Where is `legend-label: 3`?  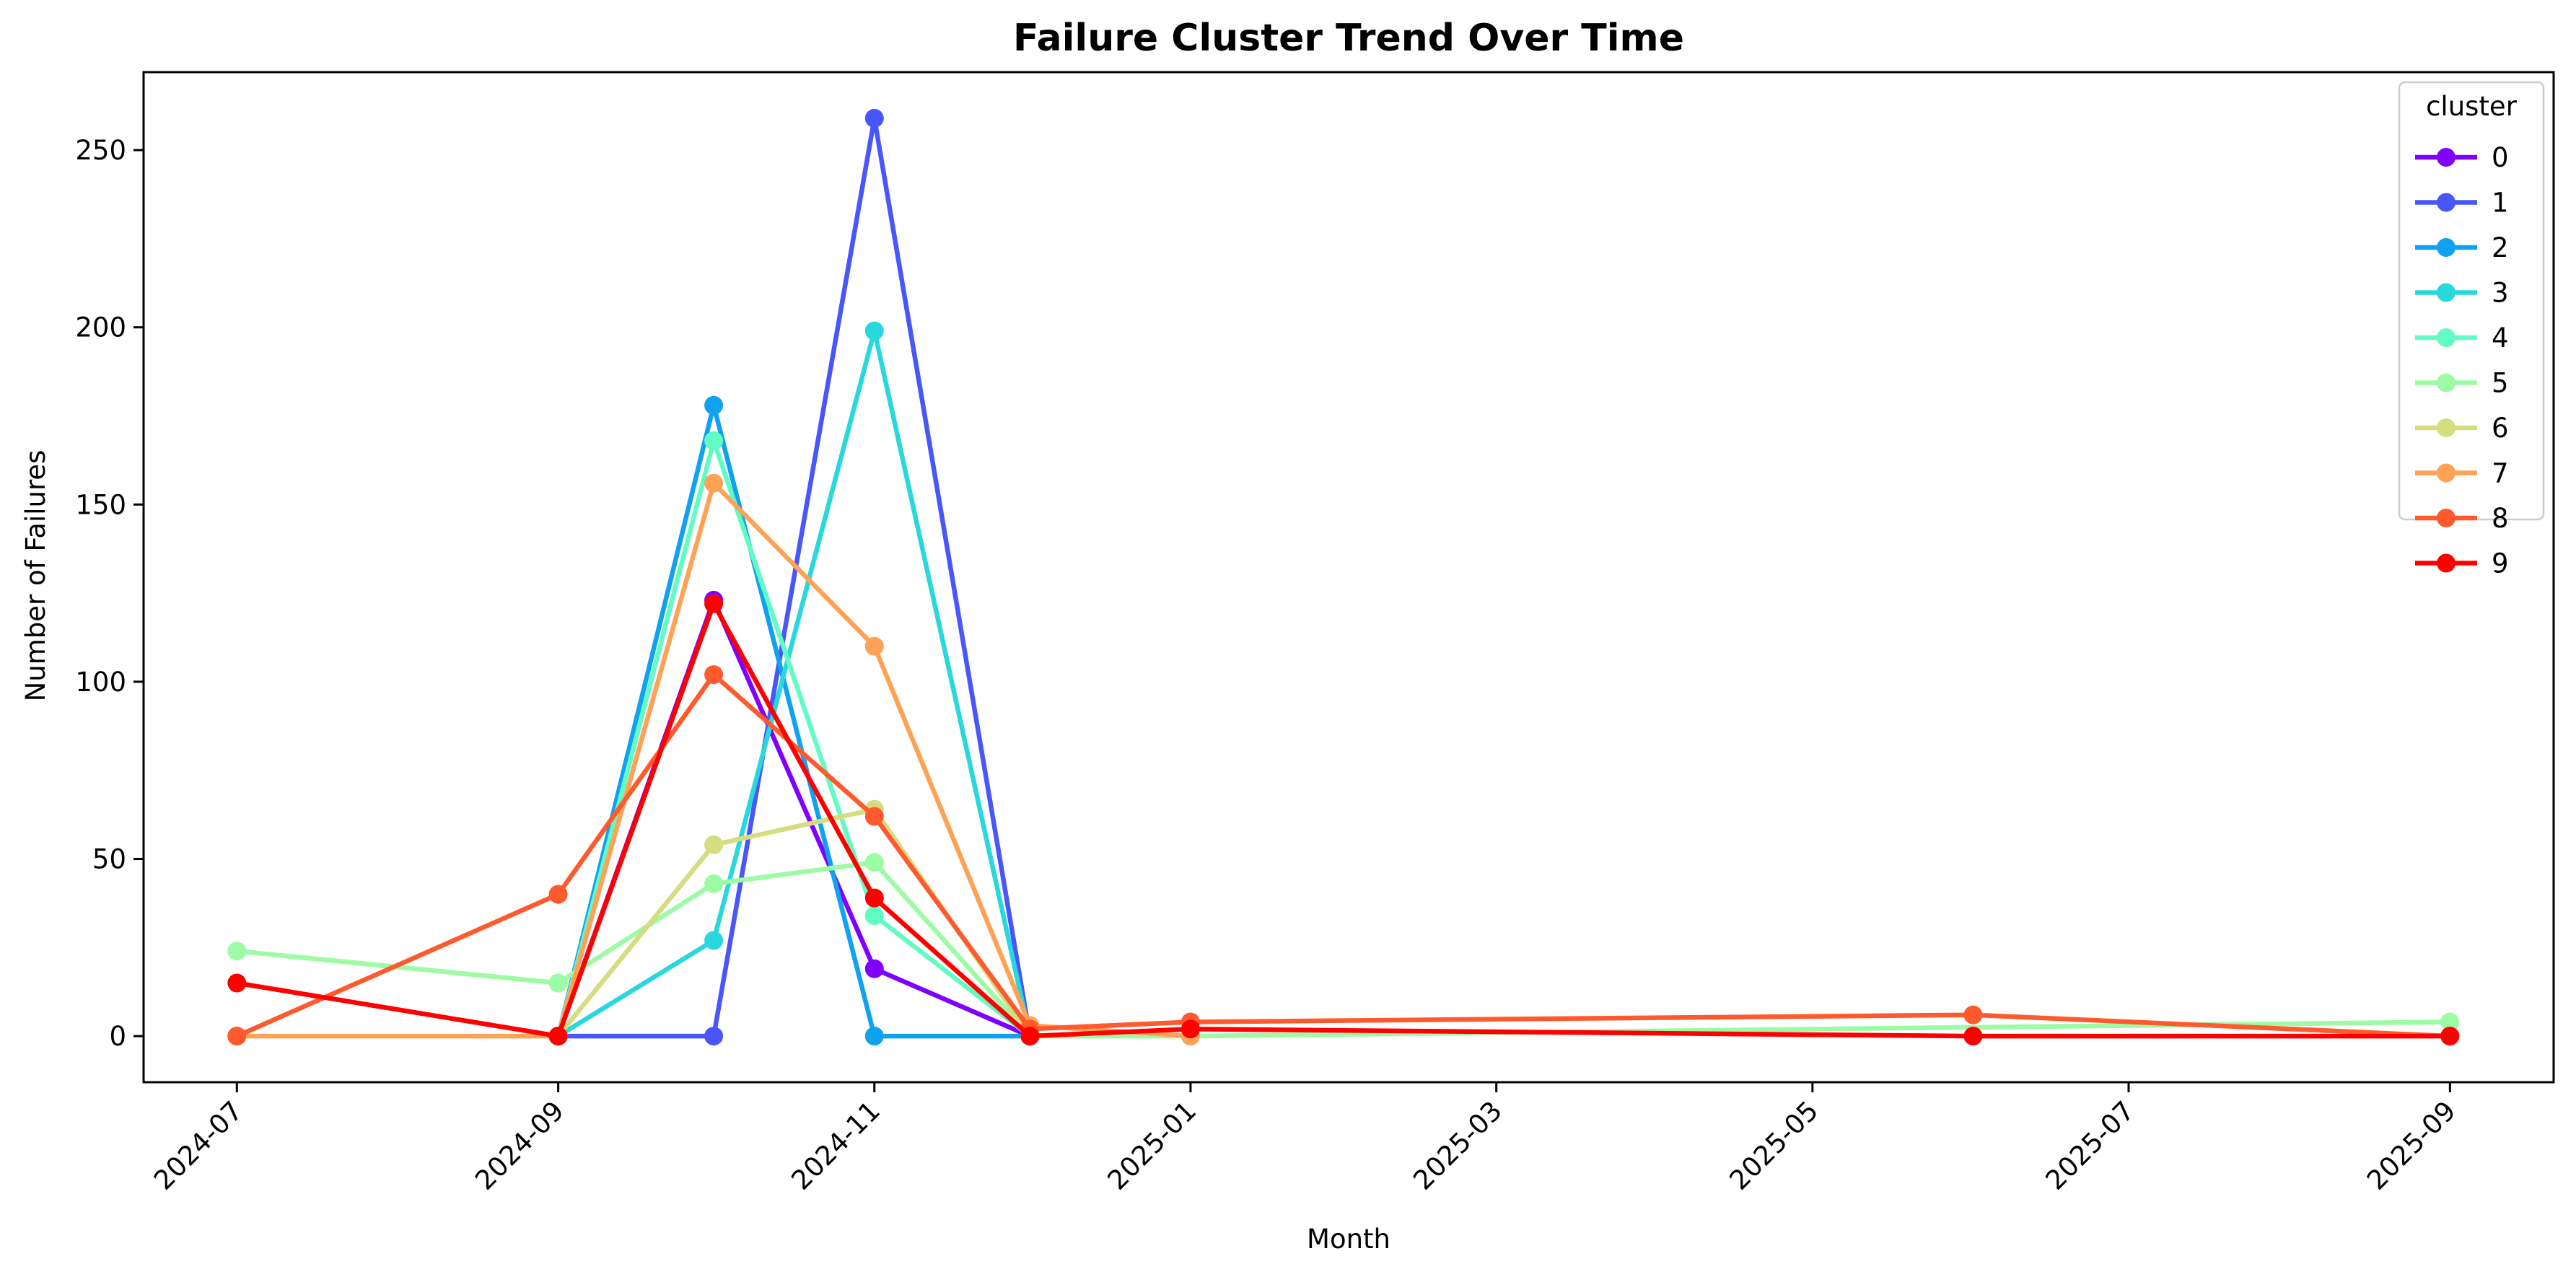
legend-label: 3 is located at coordinates (2500, 293).